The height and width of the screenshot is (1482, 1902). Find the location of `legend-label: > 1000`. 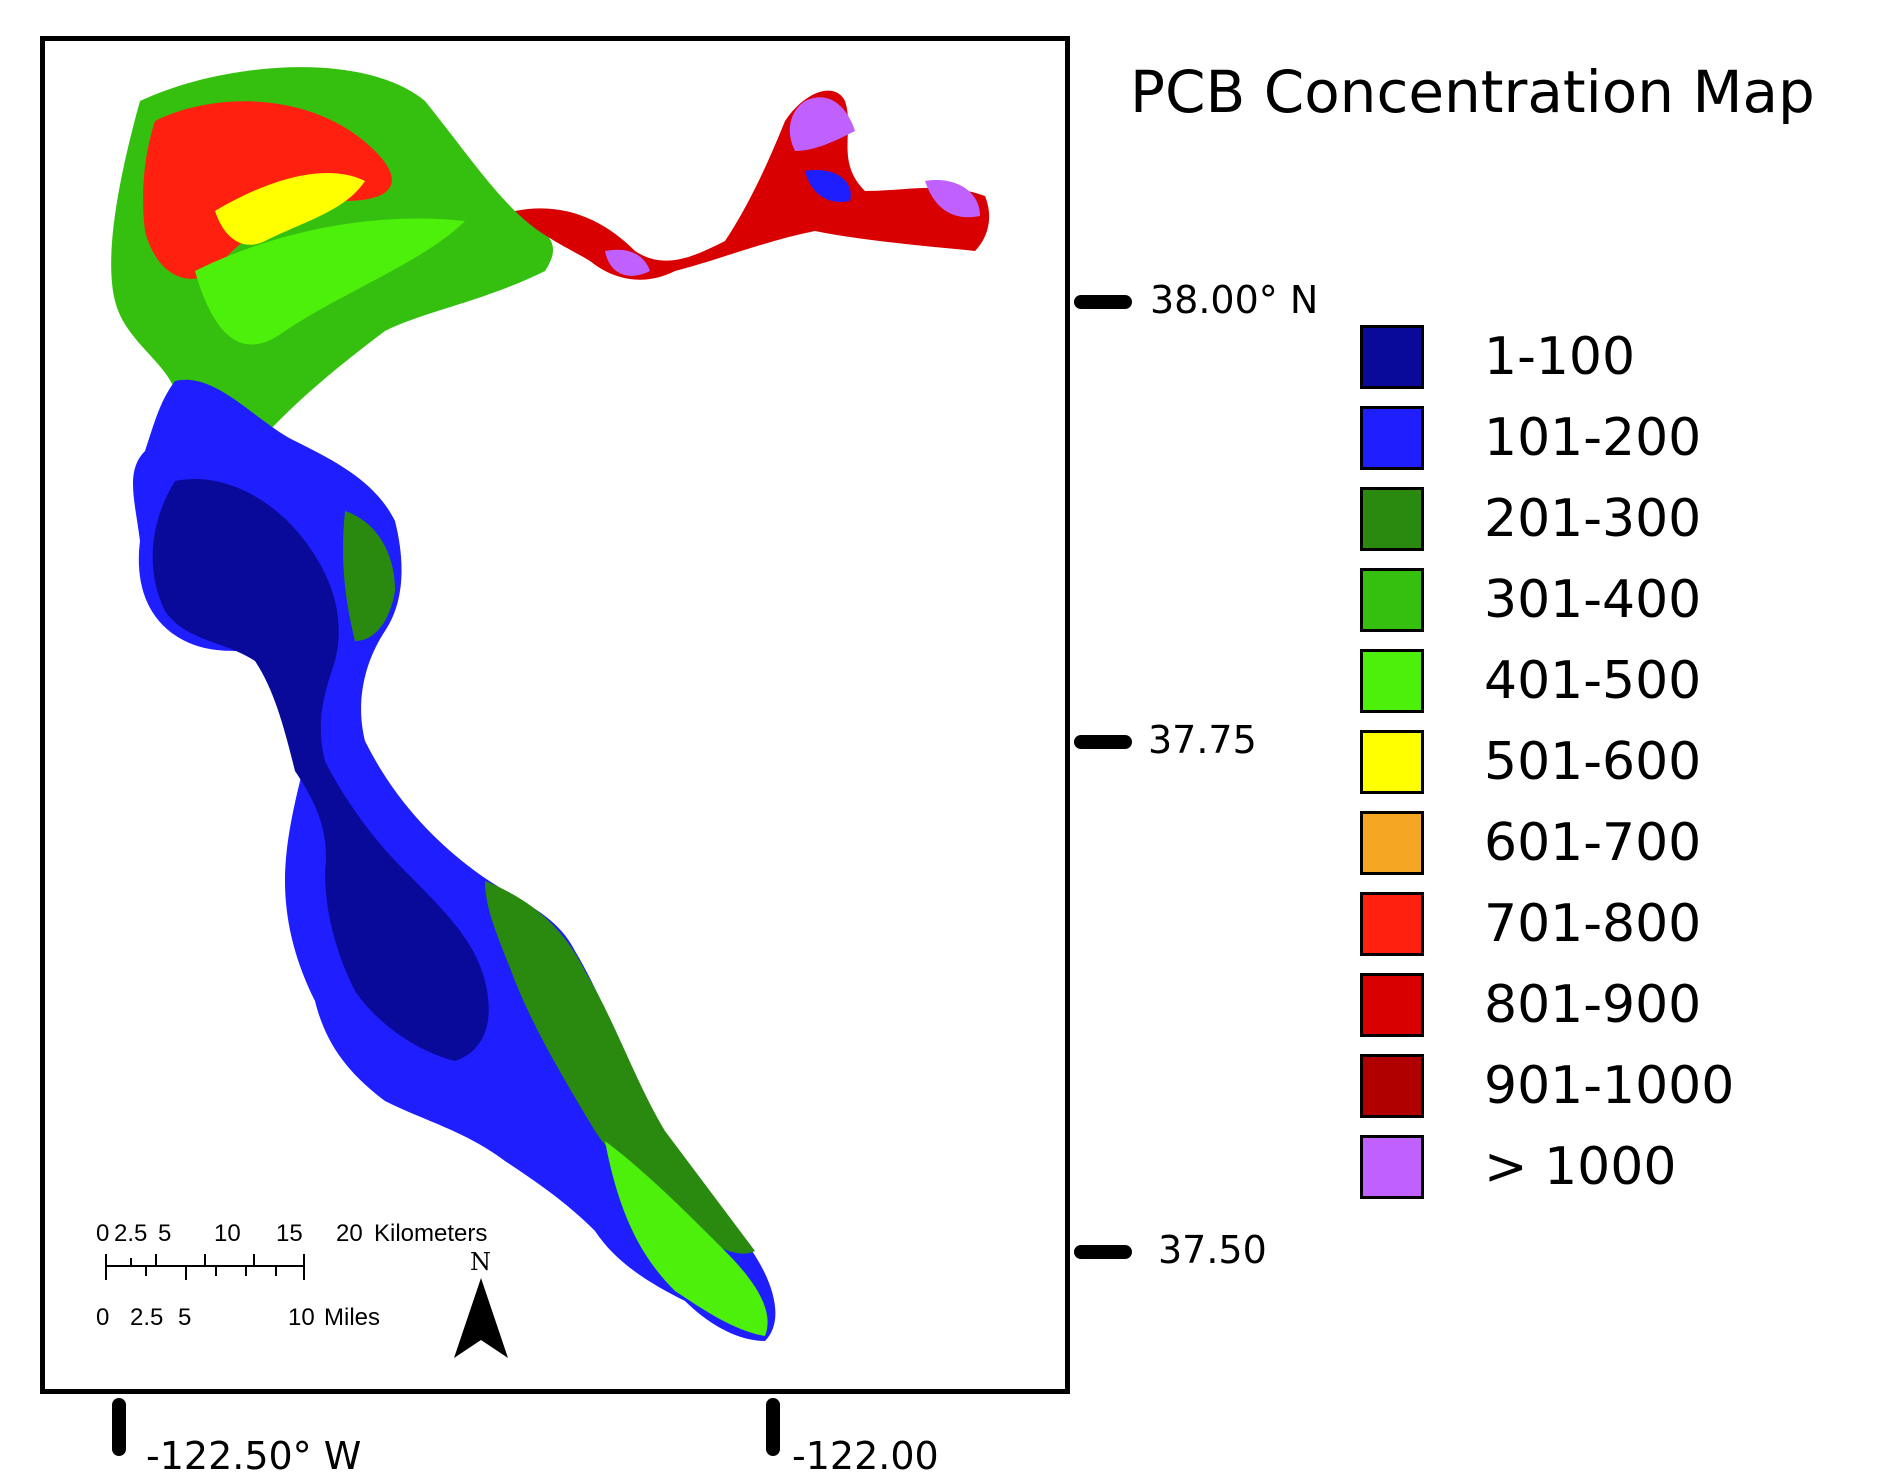

legend-label: > 1000 is located at coordinates (1580, 1167).